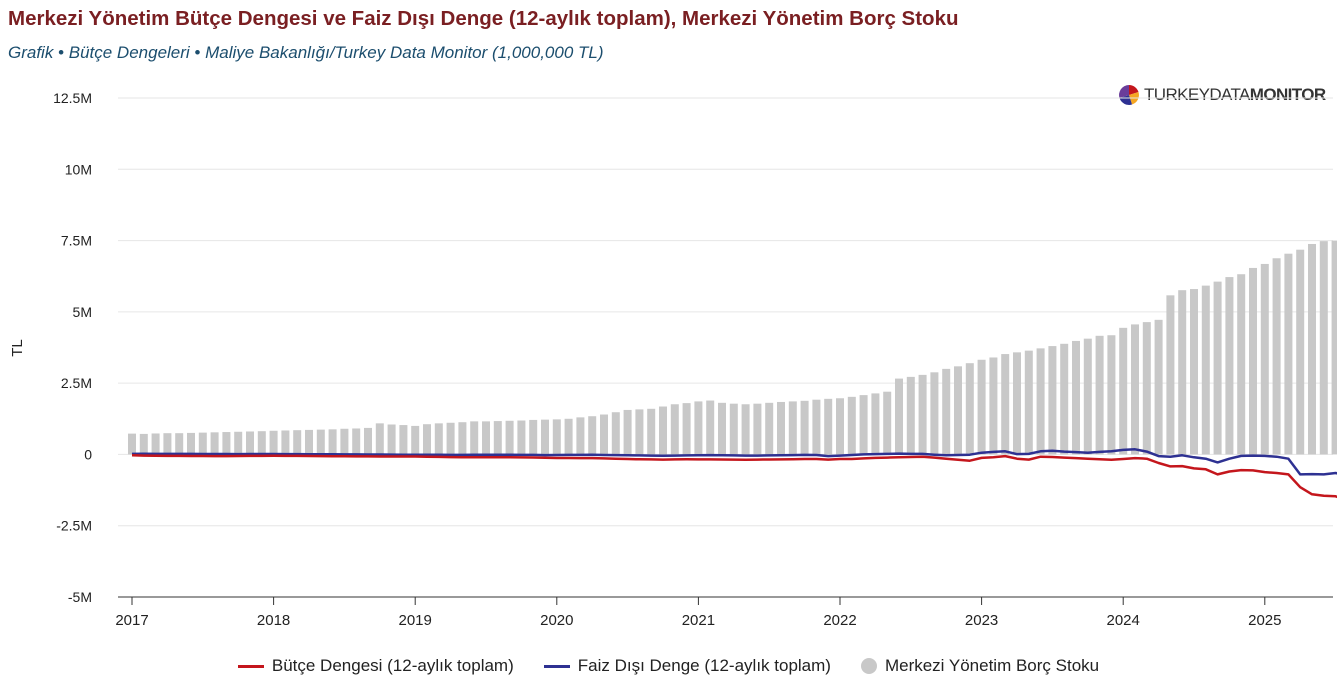 Image resolution: width=1337 pixels, height=685 pixels. I want to click on legend-item-budget: Bütçe Dengesi (12-aylık toplam), so click(375, 666).